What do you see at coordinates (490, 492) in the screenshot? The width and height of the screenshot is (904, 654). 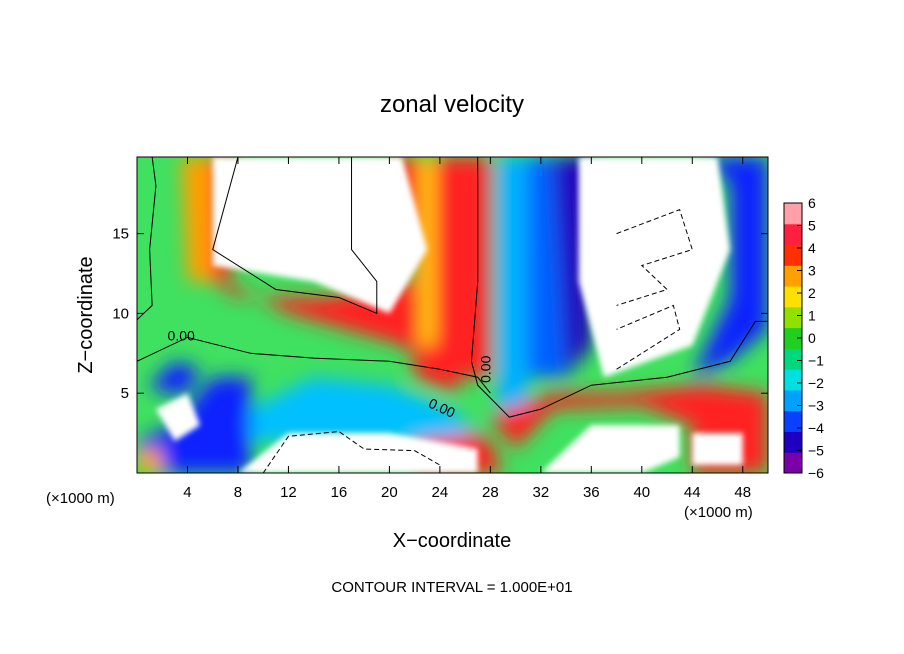 I see `x-tick-label: 28` at bounding box center [490, 492].